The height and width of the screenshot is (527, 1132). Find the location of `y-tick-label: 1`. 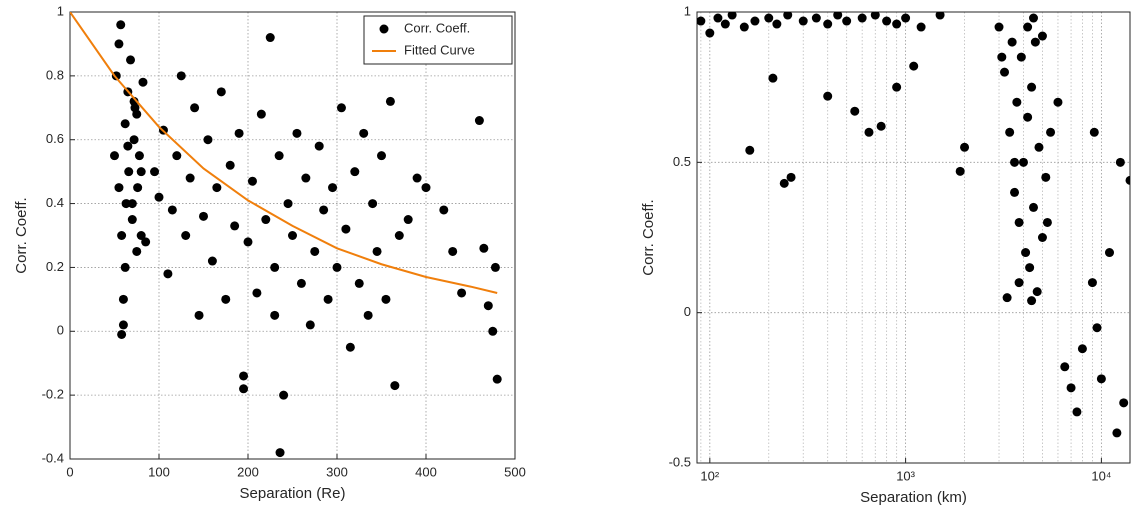

y-tick-label: 1 is located at coordinates (687, 10).